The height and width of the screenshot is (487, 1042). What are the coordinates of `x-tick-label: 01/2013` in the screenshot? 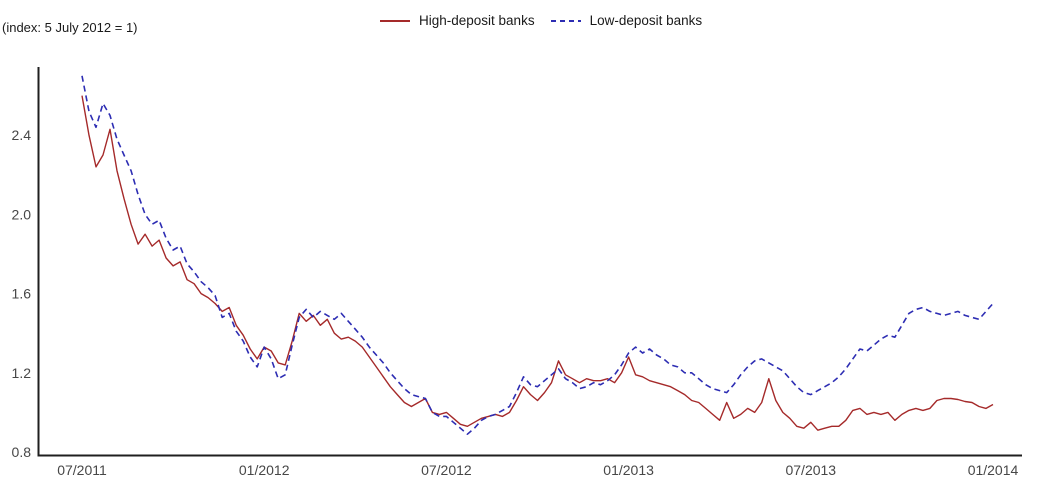 It's located at (628, 470).